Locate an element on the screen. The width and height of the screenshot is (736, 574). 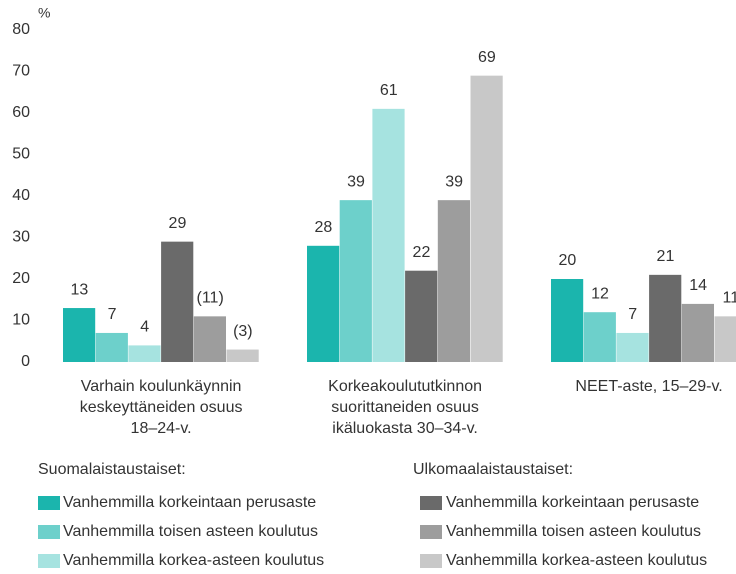
y-tick-label: 50 is located at coordinates (21, 154).